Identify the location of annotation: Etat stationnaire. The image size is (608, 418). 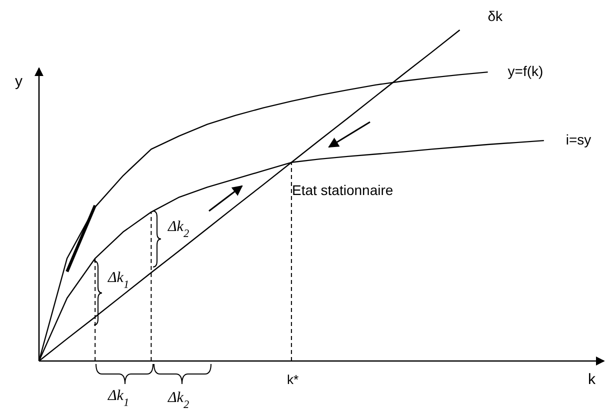
(343, 190).